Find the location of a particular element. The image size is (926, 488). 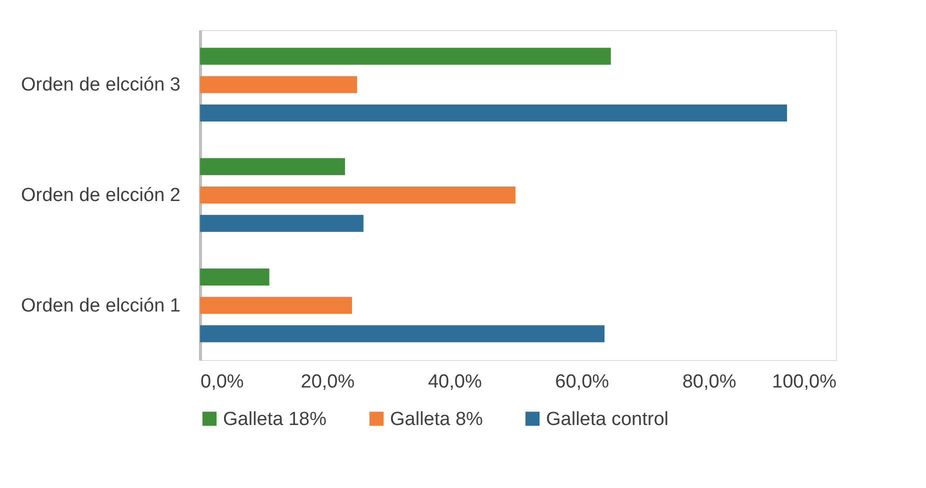

x-tick-label: 40,0% is located at coordinates (455, 382).